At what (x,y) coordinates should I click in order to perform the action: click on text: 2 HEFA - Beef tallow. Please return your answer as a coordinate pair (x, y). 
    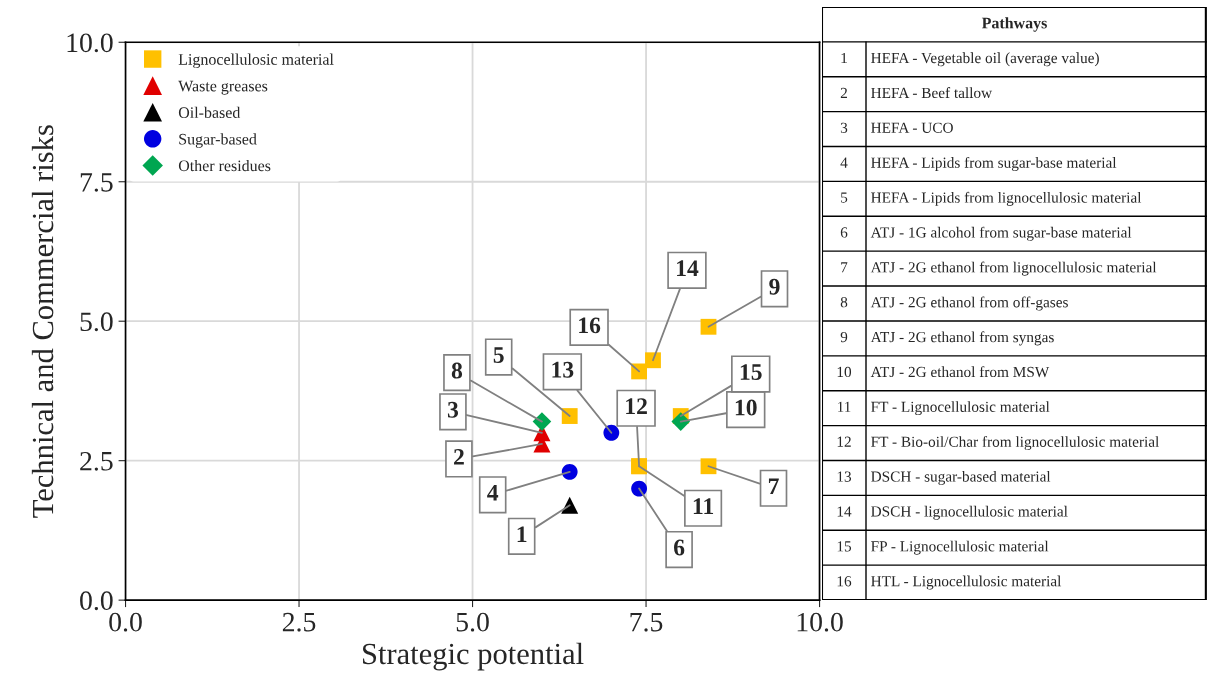
    Looking at the image, I should click on (916, 93).